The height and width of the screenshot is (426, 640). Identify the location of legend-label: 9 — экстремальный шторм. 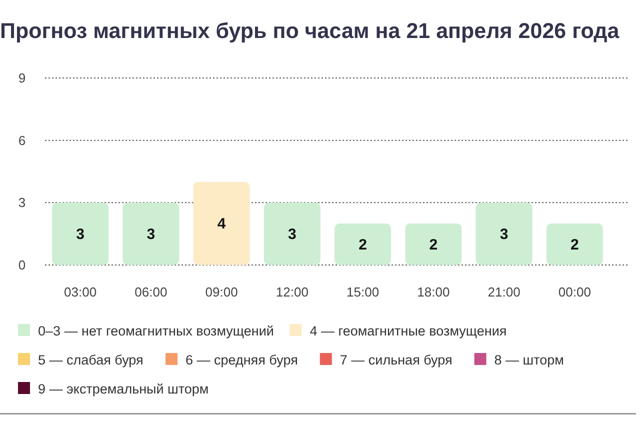
(123, 389).